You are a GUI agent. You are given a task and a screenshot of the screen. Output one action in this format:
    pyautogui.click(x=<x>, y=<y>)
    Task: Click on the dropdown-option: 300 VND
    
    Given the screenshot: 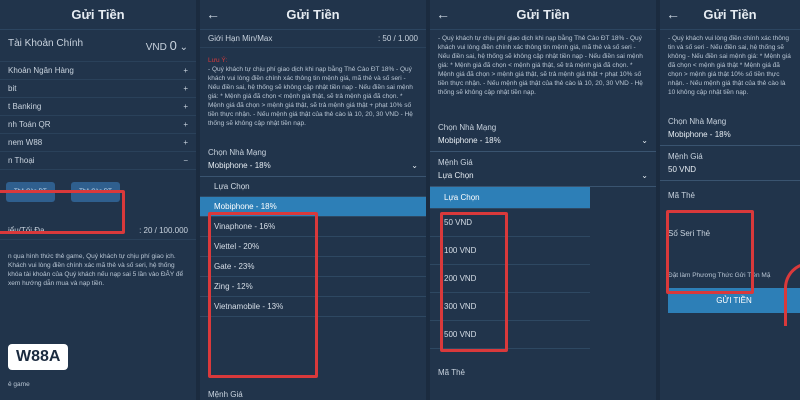 What is the action you would take?
    pyautogui.click(x=510, y=307)
    